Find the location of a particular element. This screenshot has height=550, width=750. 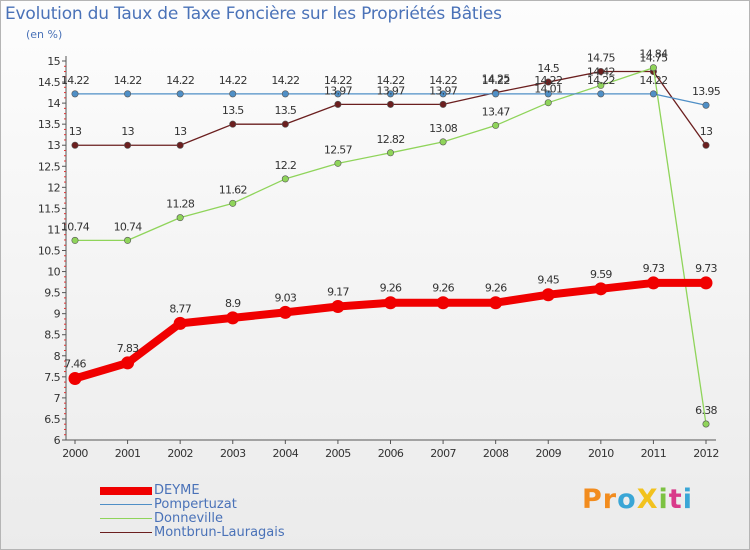

legend-swatch-donneville is located at coordinates (126, 518).